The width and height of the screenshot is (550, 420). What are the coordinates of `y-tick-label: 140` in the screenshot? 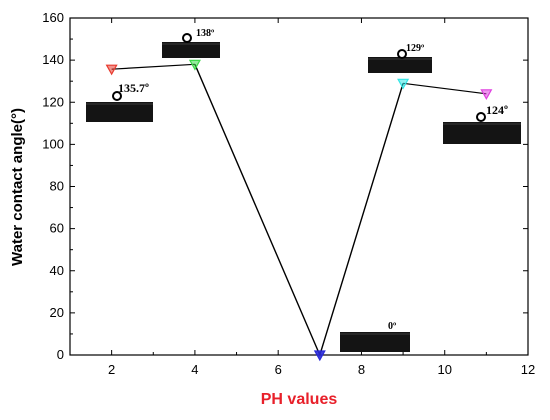 It's located at (53, 59).